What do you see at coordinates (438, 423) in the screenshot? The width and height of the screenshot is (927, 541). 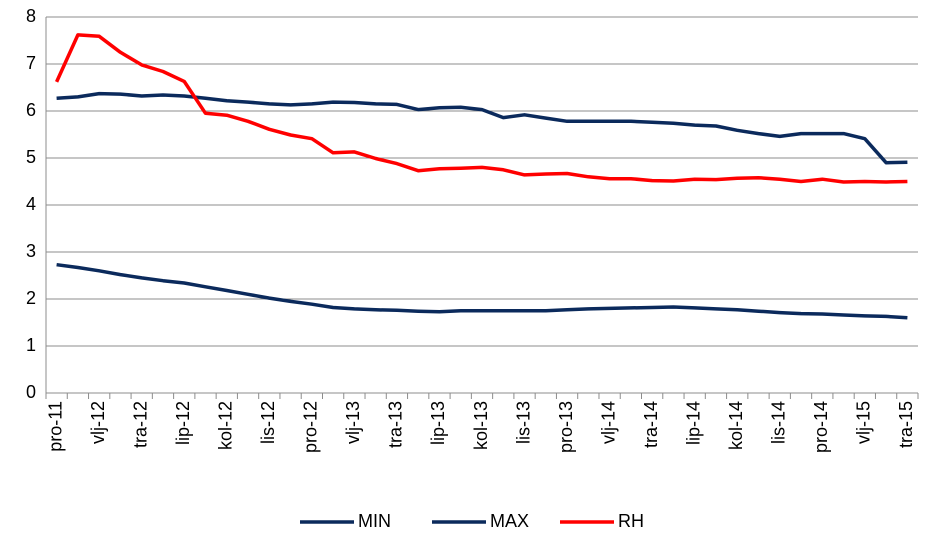 I see `x-tick-label: lip-13` at bounding box center [438, 423].